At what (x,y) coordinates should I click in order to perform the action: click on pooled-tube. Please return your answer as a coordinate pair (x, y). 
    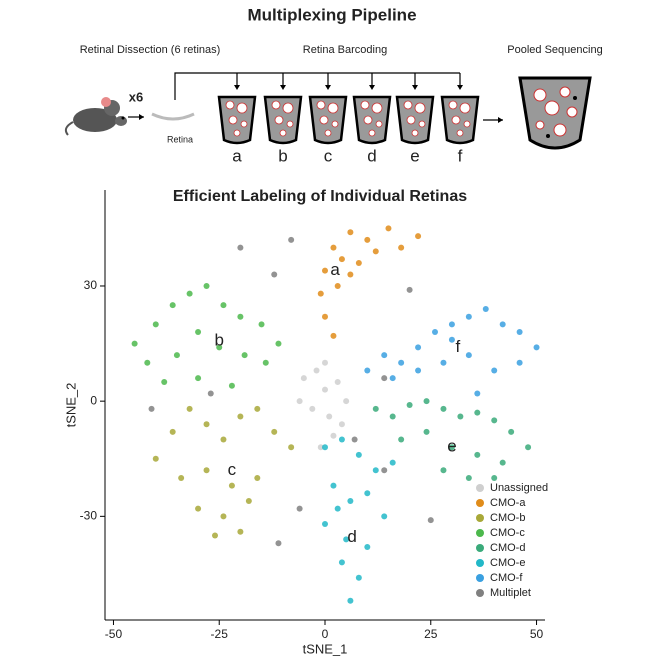
    Looking at the image, I should click on (555, 113).